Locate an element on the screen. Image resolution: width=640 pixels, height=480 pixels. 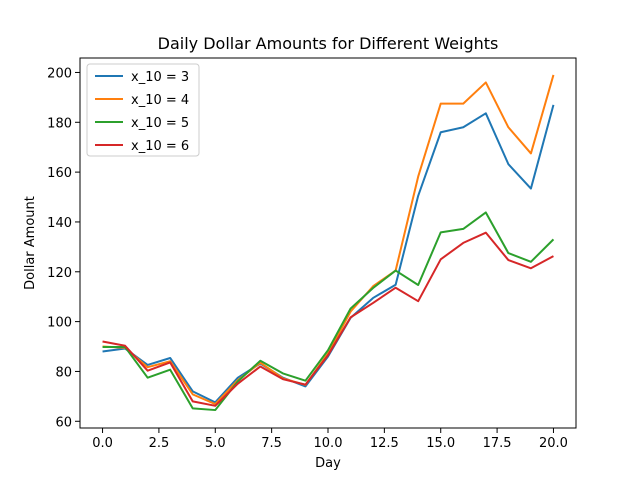
x-axis: 0.0 2.5 5.0 7.5 10.0 12.5 15.0 17.5 20.0 is located at coordinates (330, 439).